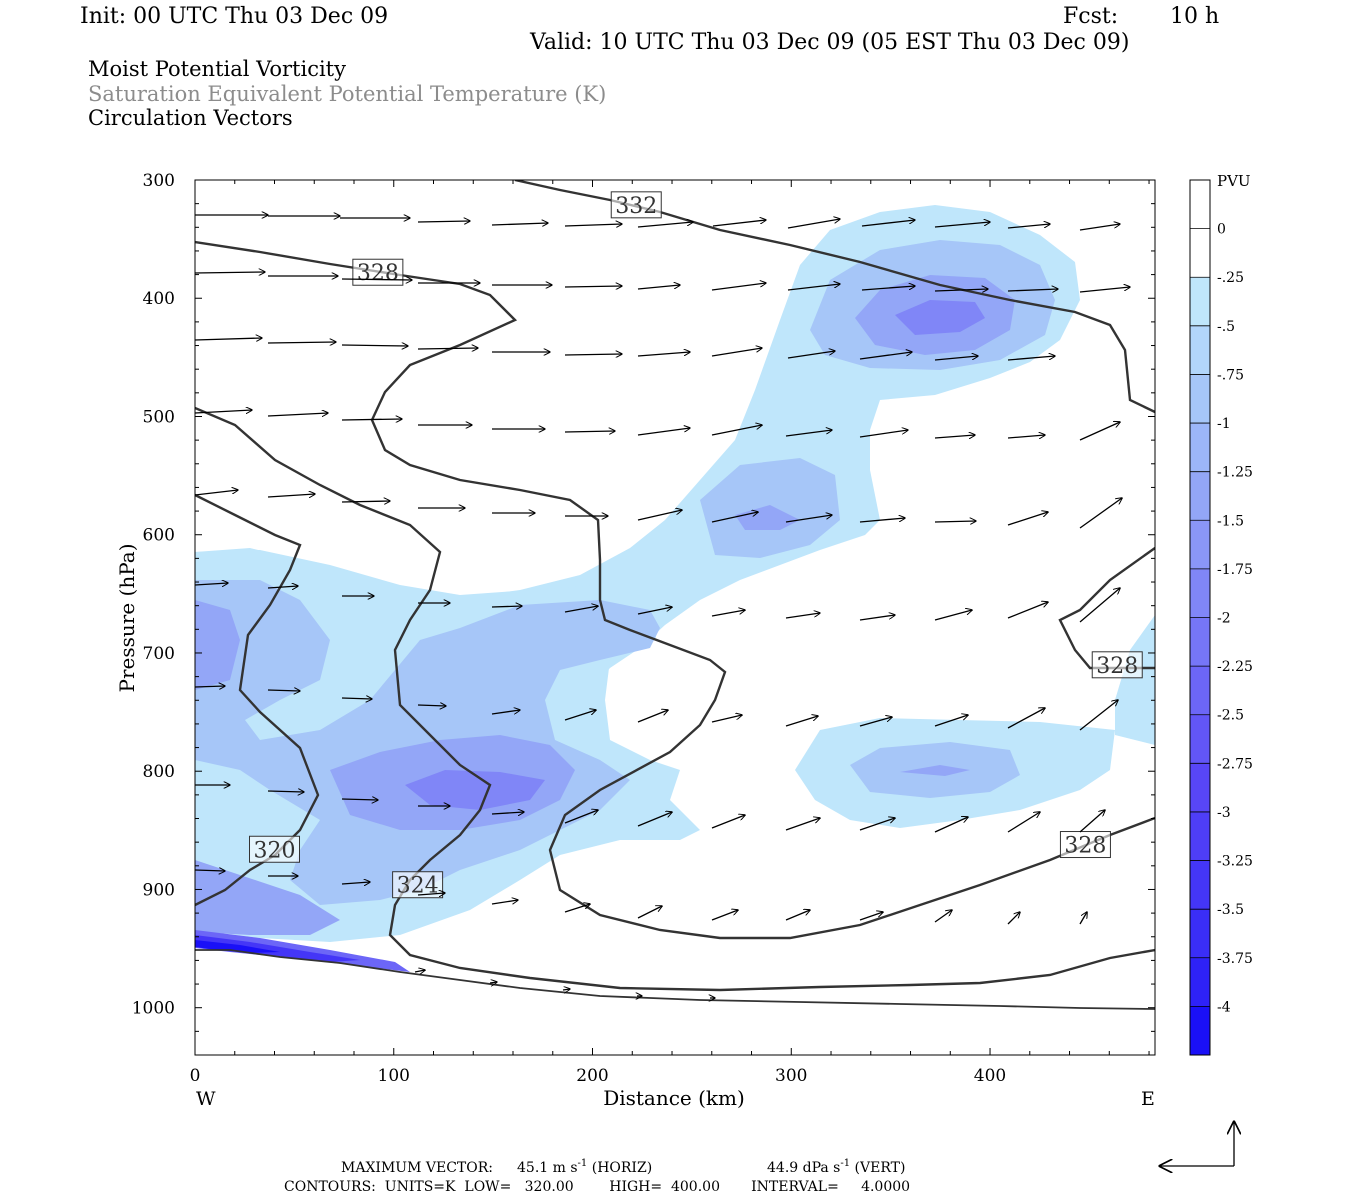 The width and height of the screenshot is (1350, 1200). What do you see at coordinates (417, 1168) in the screenshot?
I see `max-vector-label: MAXIMUM VECTOR:` at bounding box center [417, 1168].